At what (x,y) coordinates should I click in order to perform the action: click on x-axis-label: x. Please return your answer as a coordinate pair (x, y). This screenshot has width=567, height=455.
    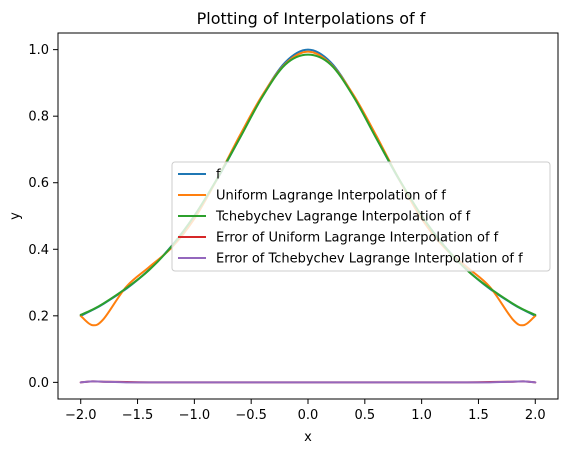
    Looking at the image, I should click on (308, 437).